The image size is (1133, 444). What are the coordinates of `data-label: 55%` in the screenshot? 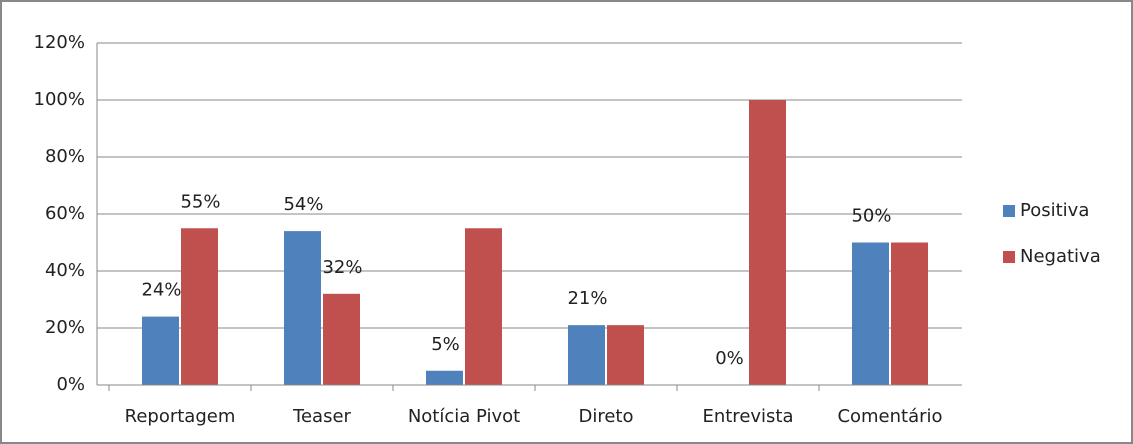 It's located at (200, 201).